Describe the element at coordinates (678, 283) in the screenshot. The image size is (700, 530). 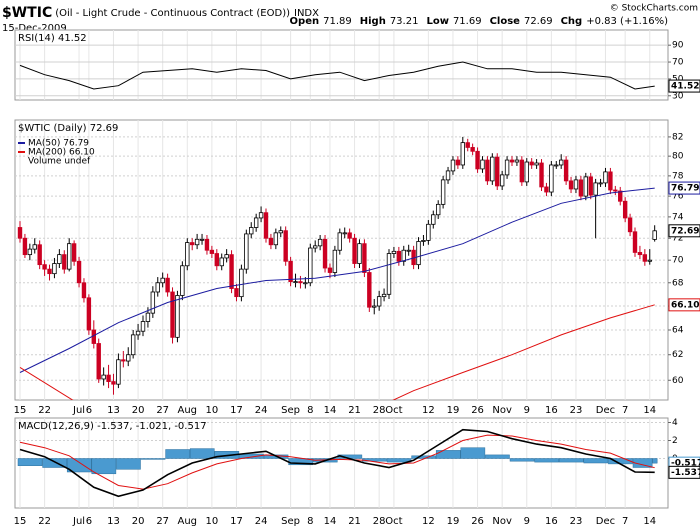
I see `y-tick-label: 68` at that location.